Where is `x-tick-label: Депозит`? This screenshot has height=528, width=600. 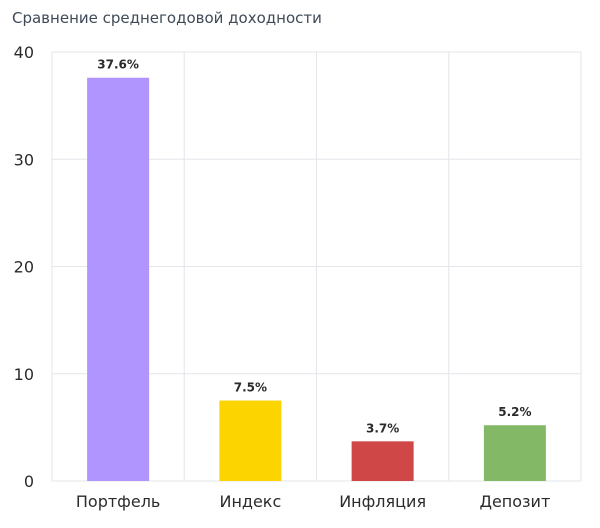 x-tick-label: Депозит is located at coordinates (514, 501).